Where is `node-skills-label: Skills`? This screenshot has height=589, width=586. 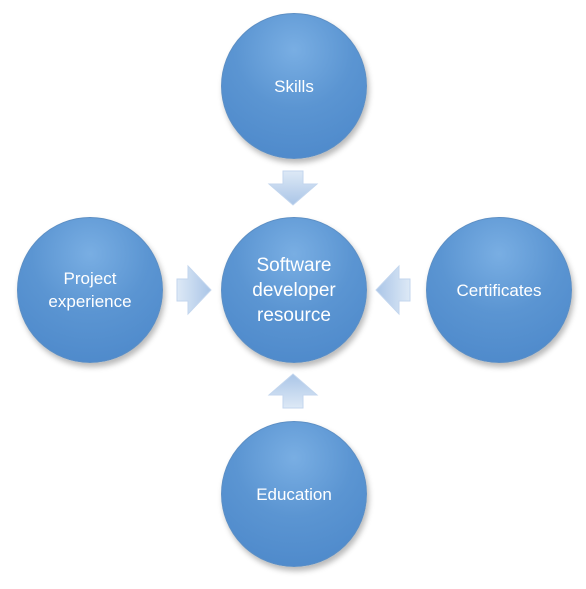 node-skills-label: Skills is located at coordinates (294, 86).